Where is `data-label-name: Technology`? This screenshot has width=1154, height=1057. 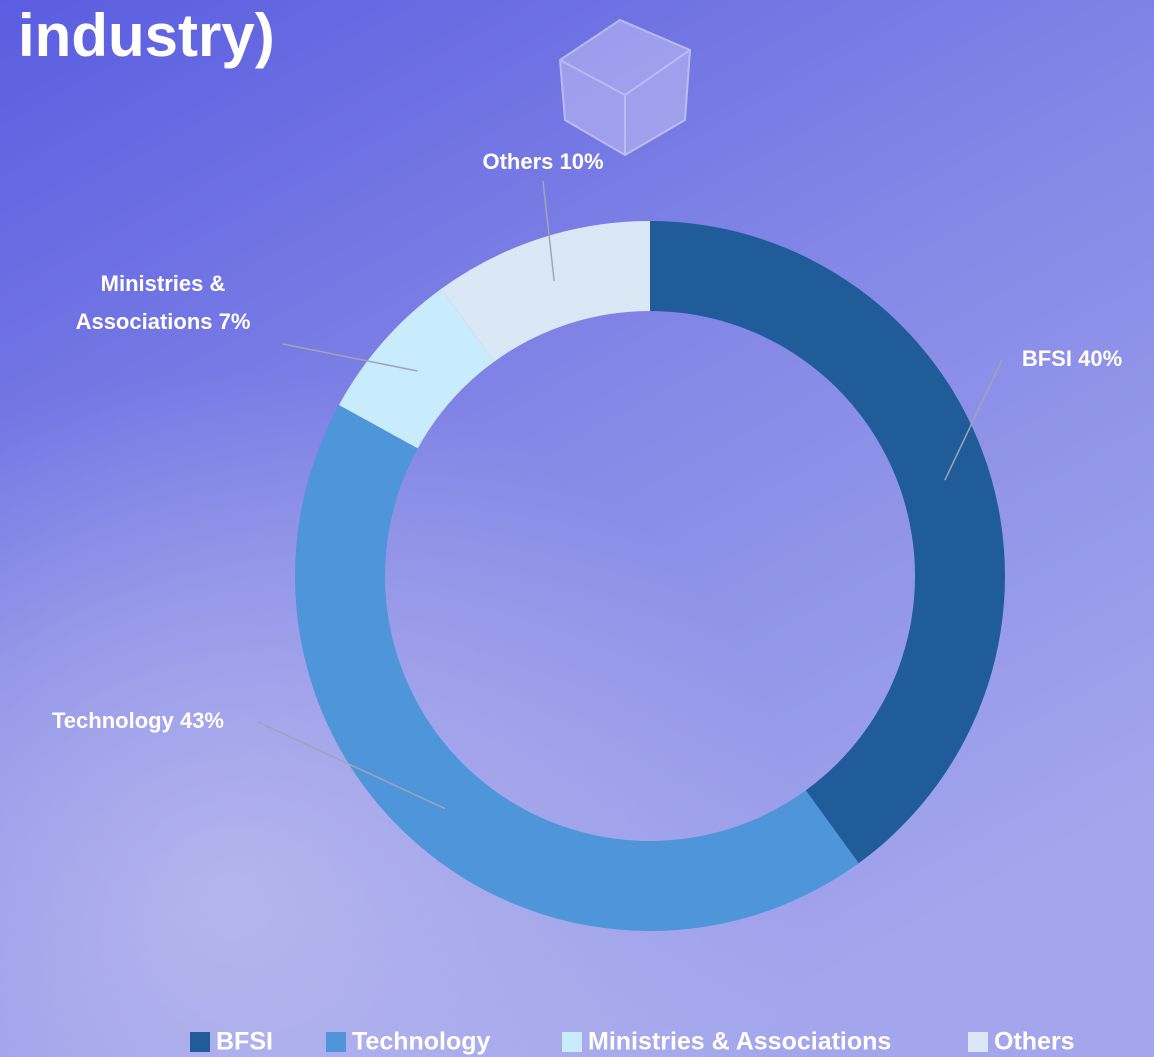 data-label-name: Technology is located at coordinates (113, 720).